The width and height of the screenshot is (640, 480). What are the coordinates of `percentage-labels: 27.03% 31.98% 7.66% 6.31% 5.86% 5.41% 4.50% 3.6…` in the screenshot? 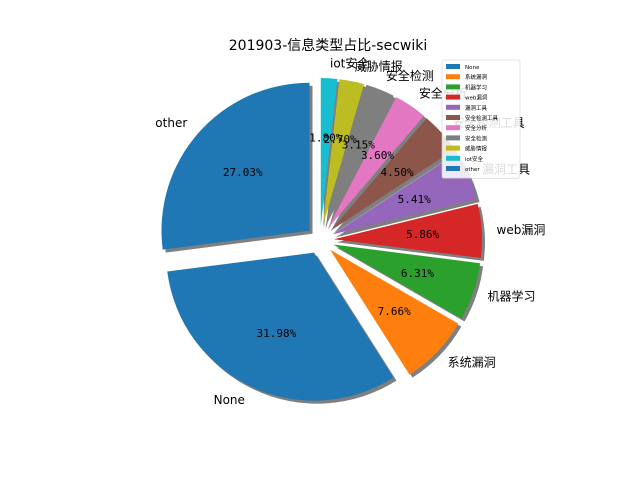 It's located at (331, 235).